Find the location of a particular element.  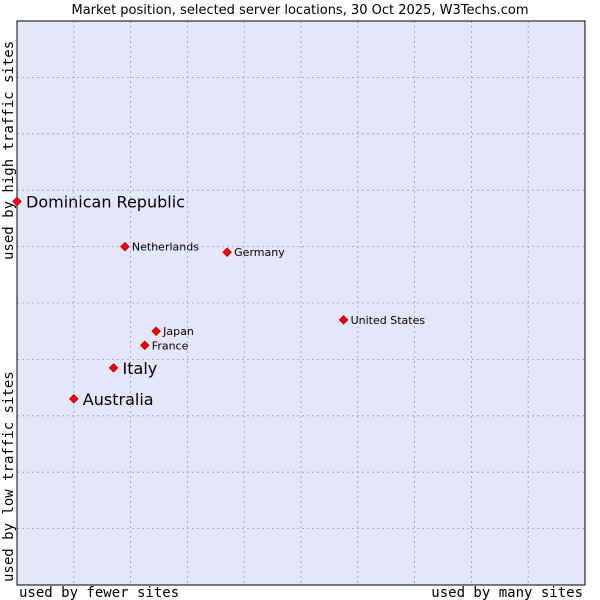

point-marker-france is located at coordinates (145, 345).